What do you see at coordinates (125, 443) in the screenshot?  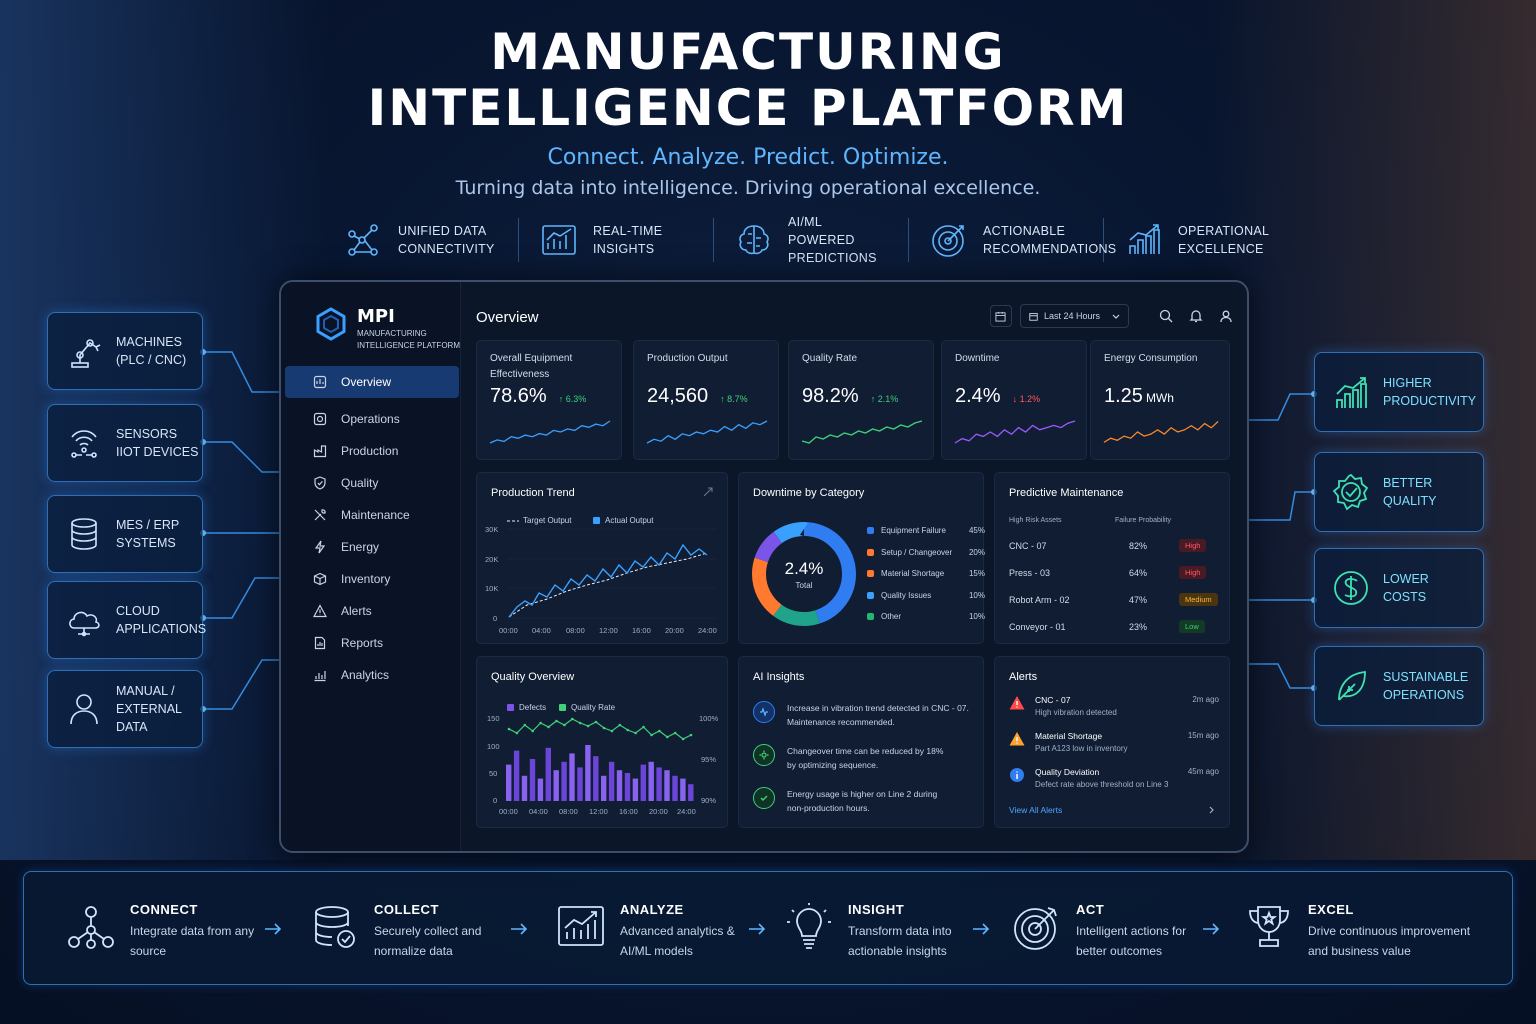 I see `source-sensors: SENSORS IIoT DEVICES` at bounding box center [125, 443].